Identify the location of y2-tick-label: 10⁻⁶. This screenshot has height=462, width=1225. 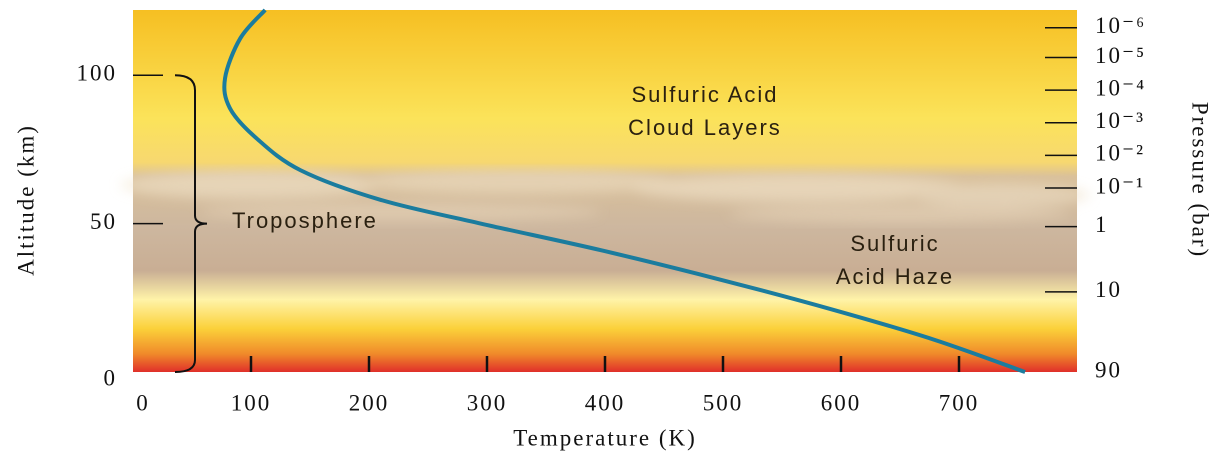
(1120, 25).